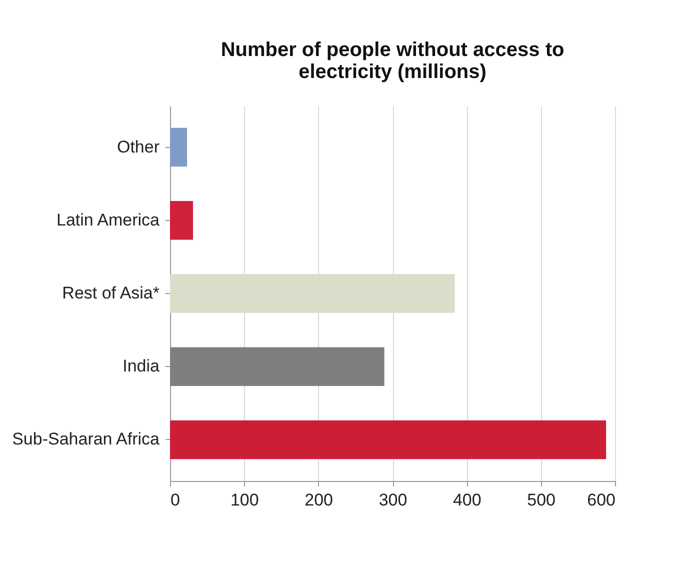 Image resolution: width=697 pixels, height=575 pixels. Describe the element at coordinates (141, 366) in the screenshot. I see `y-tick-label: India` at that location.